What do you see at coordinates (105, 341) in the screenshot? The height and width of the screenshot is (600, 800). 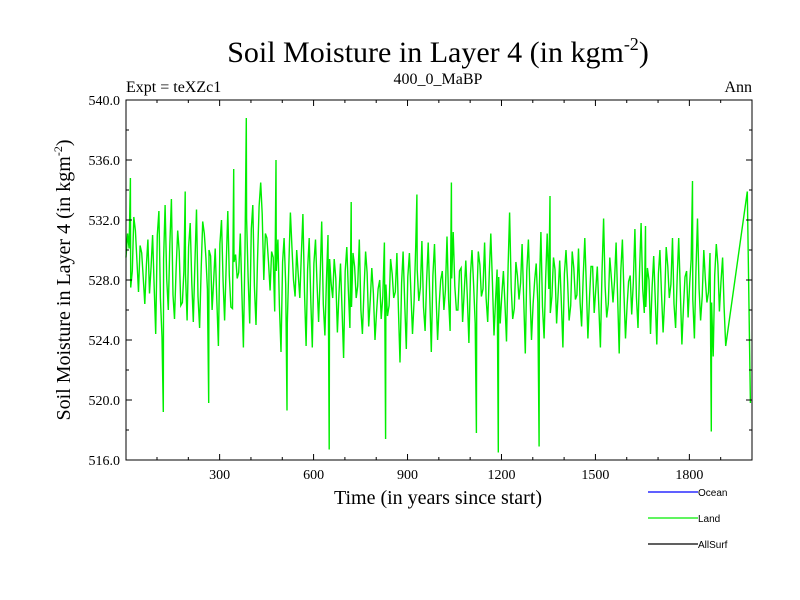 I see `y-tick-label: 524.0` at bounding box center [105, 341].